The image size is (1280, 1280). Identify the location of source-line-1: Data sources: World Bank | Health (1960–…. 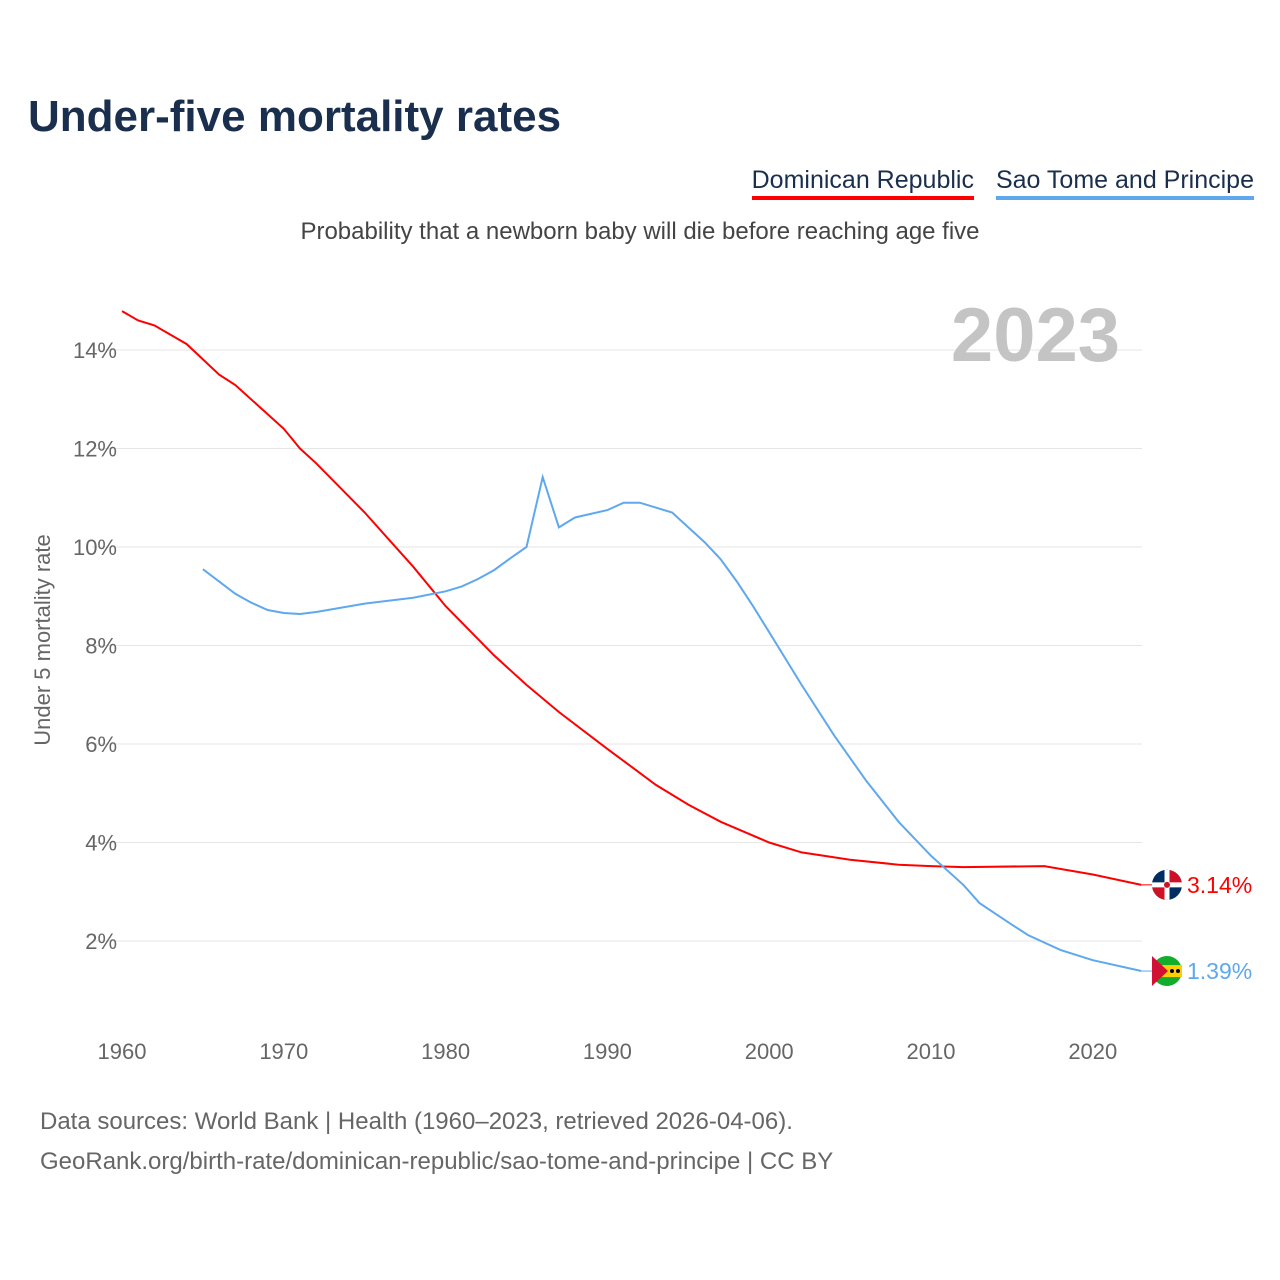
(416, 1121).